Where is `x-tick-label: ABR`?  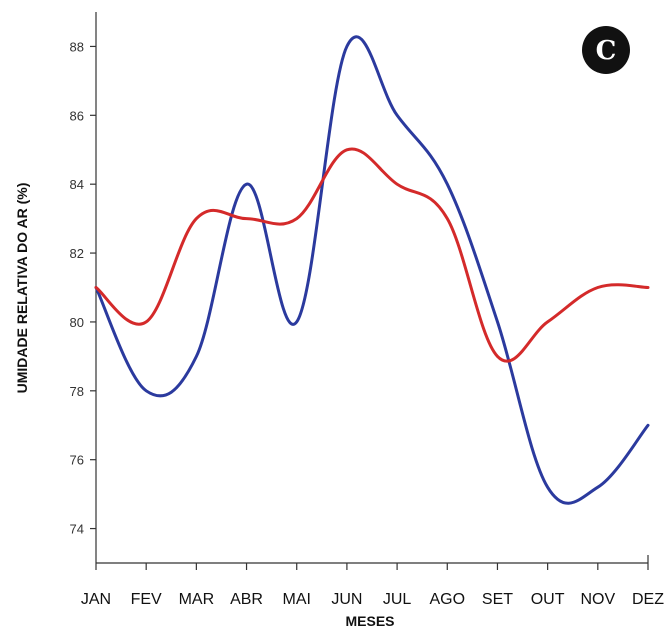
x-tick-label: ABR is located at coordinates (246, 599).